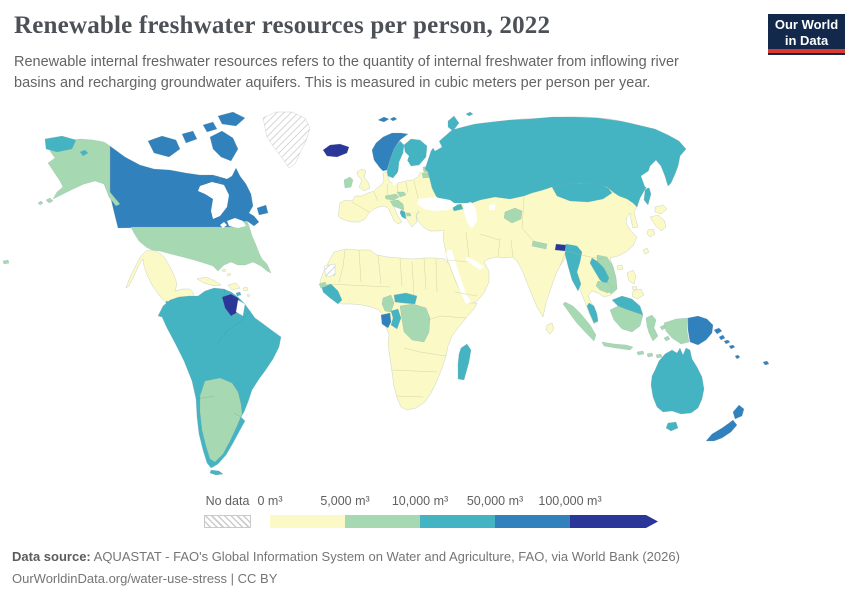  I want to click on hudson-bay, so click(213, 200).